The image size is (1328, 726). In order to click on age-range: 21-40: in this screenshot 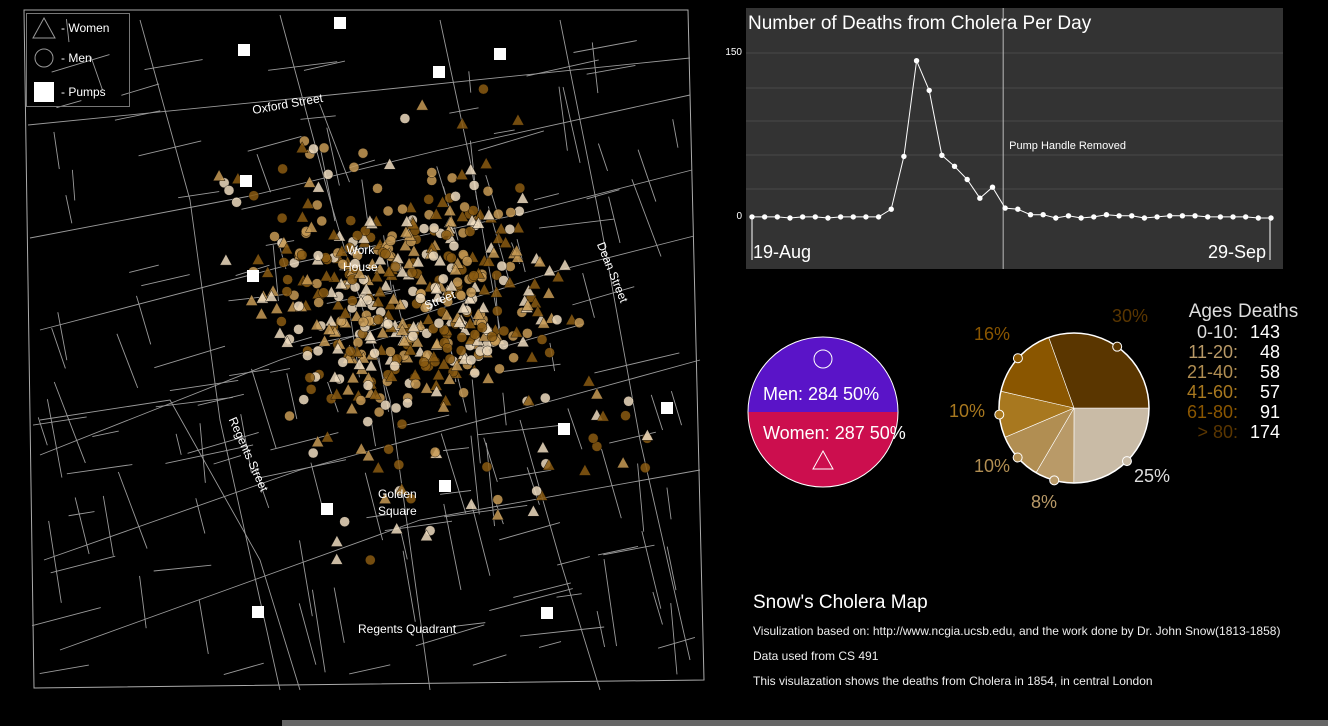, I will do `click(1212, 372)`.